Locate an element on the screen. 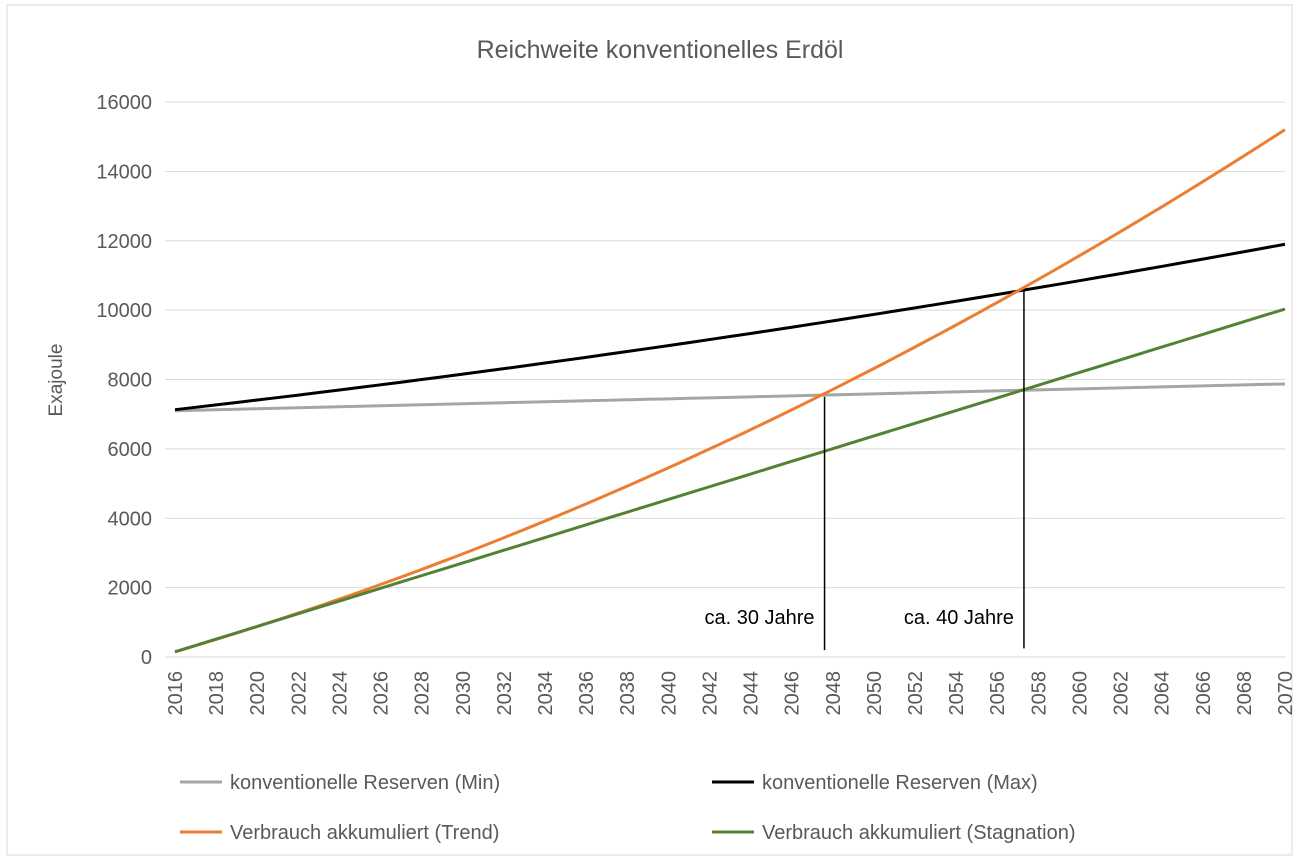 The width and height of the screenshot is (1297, 865). legend-label: konventionelle Reserven (Max) is located at coordinates (900, 783).